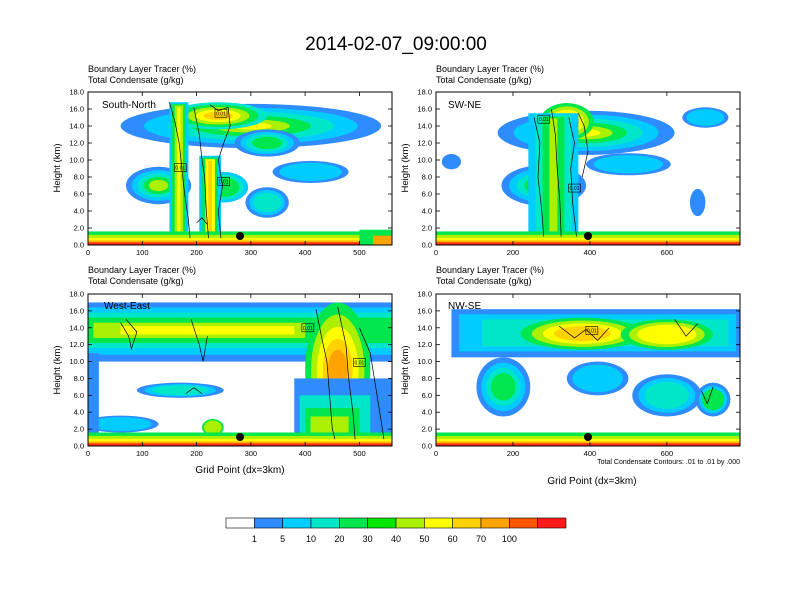 The width and height of the screenshot is (792, 612). What do you see at coordinates (509, 539) in the screenshot?
I see `colorbar-label: 100` at bounding box center [509, 539].